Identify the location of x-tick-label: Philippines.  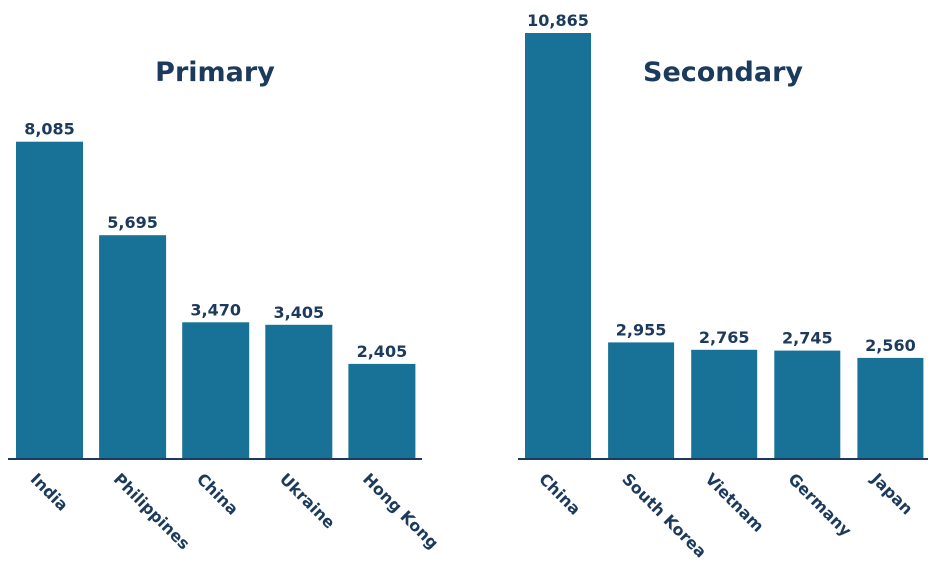
(152, 511).